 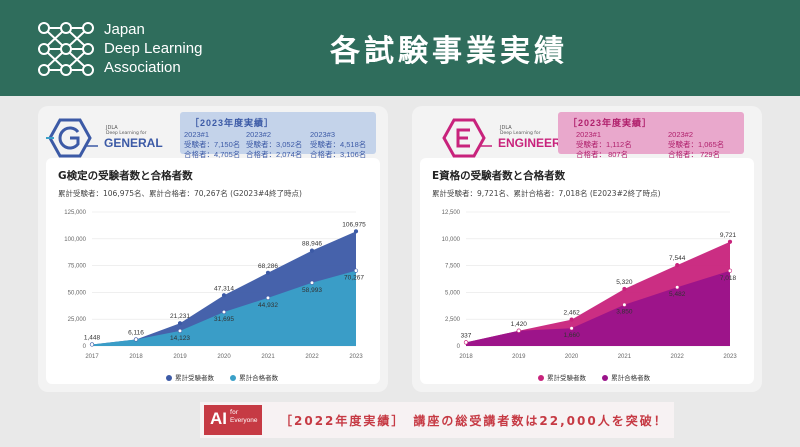 What do you see at coordinates (624, 282) in the screenshot?
I see `data-label: 5,320` at bounding box center [624, 282].